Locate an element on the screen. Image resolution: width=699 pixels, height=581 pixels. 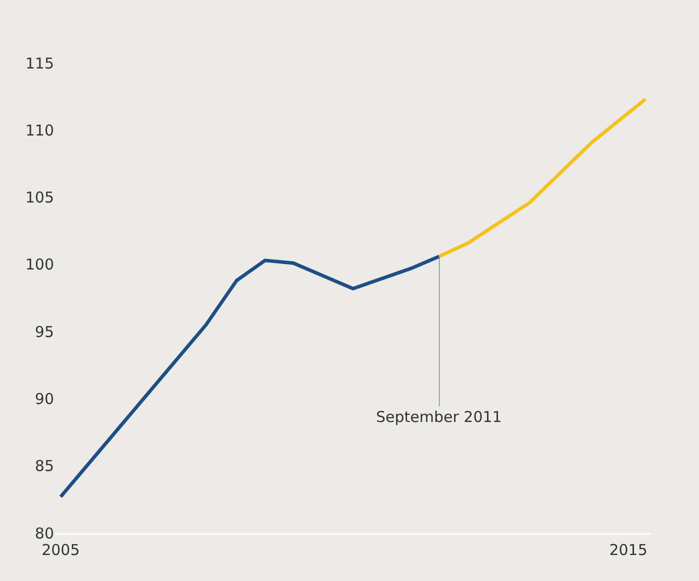
y-tick-label: 105 is located at coordinates (39, 197).